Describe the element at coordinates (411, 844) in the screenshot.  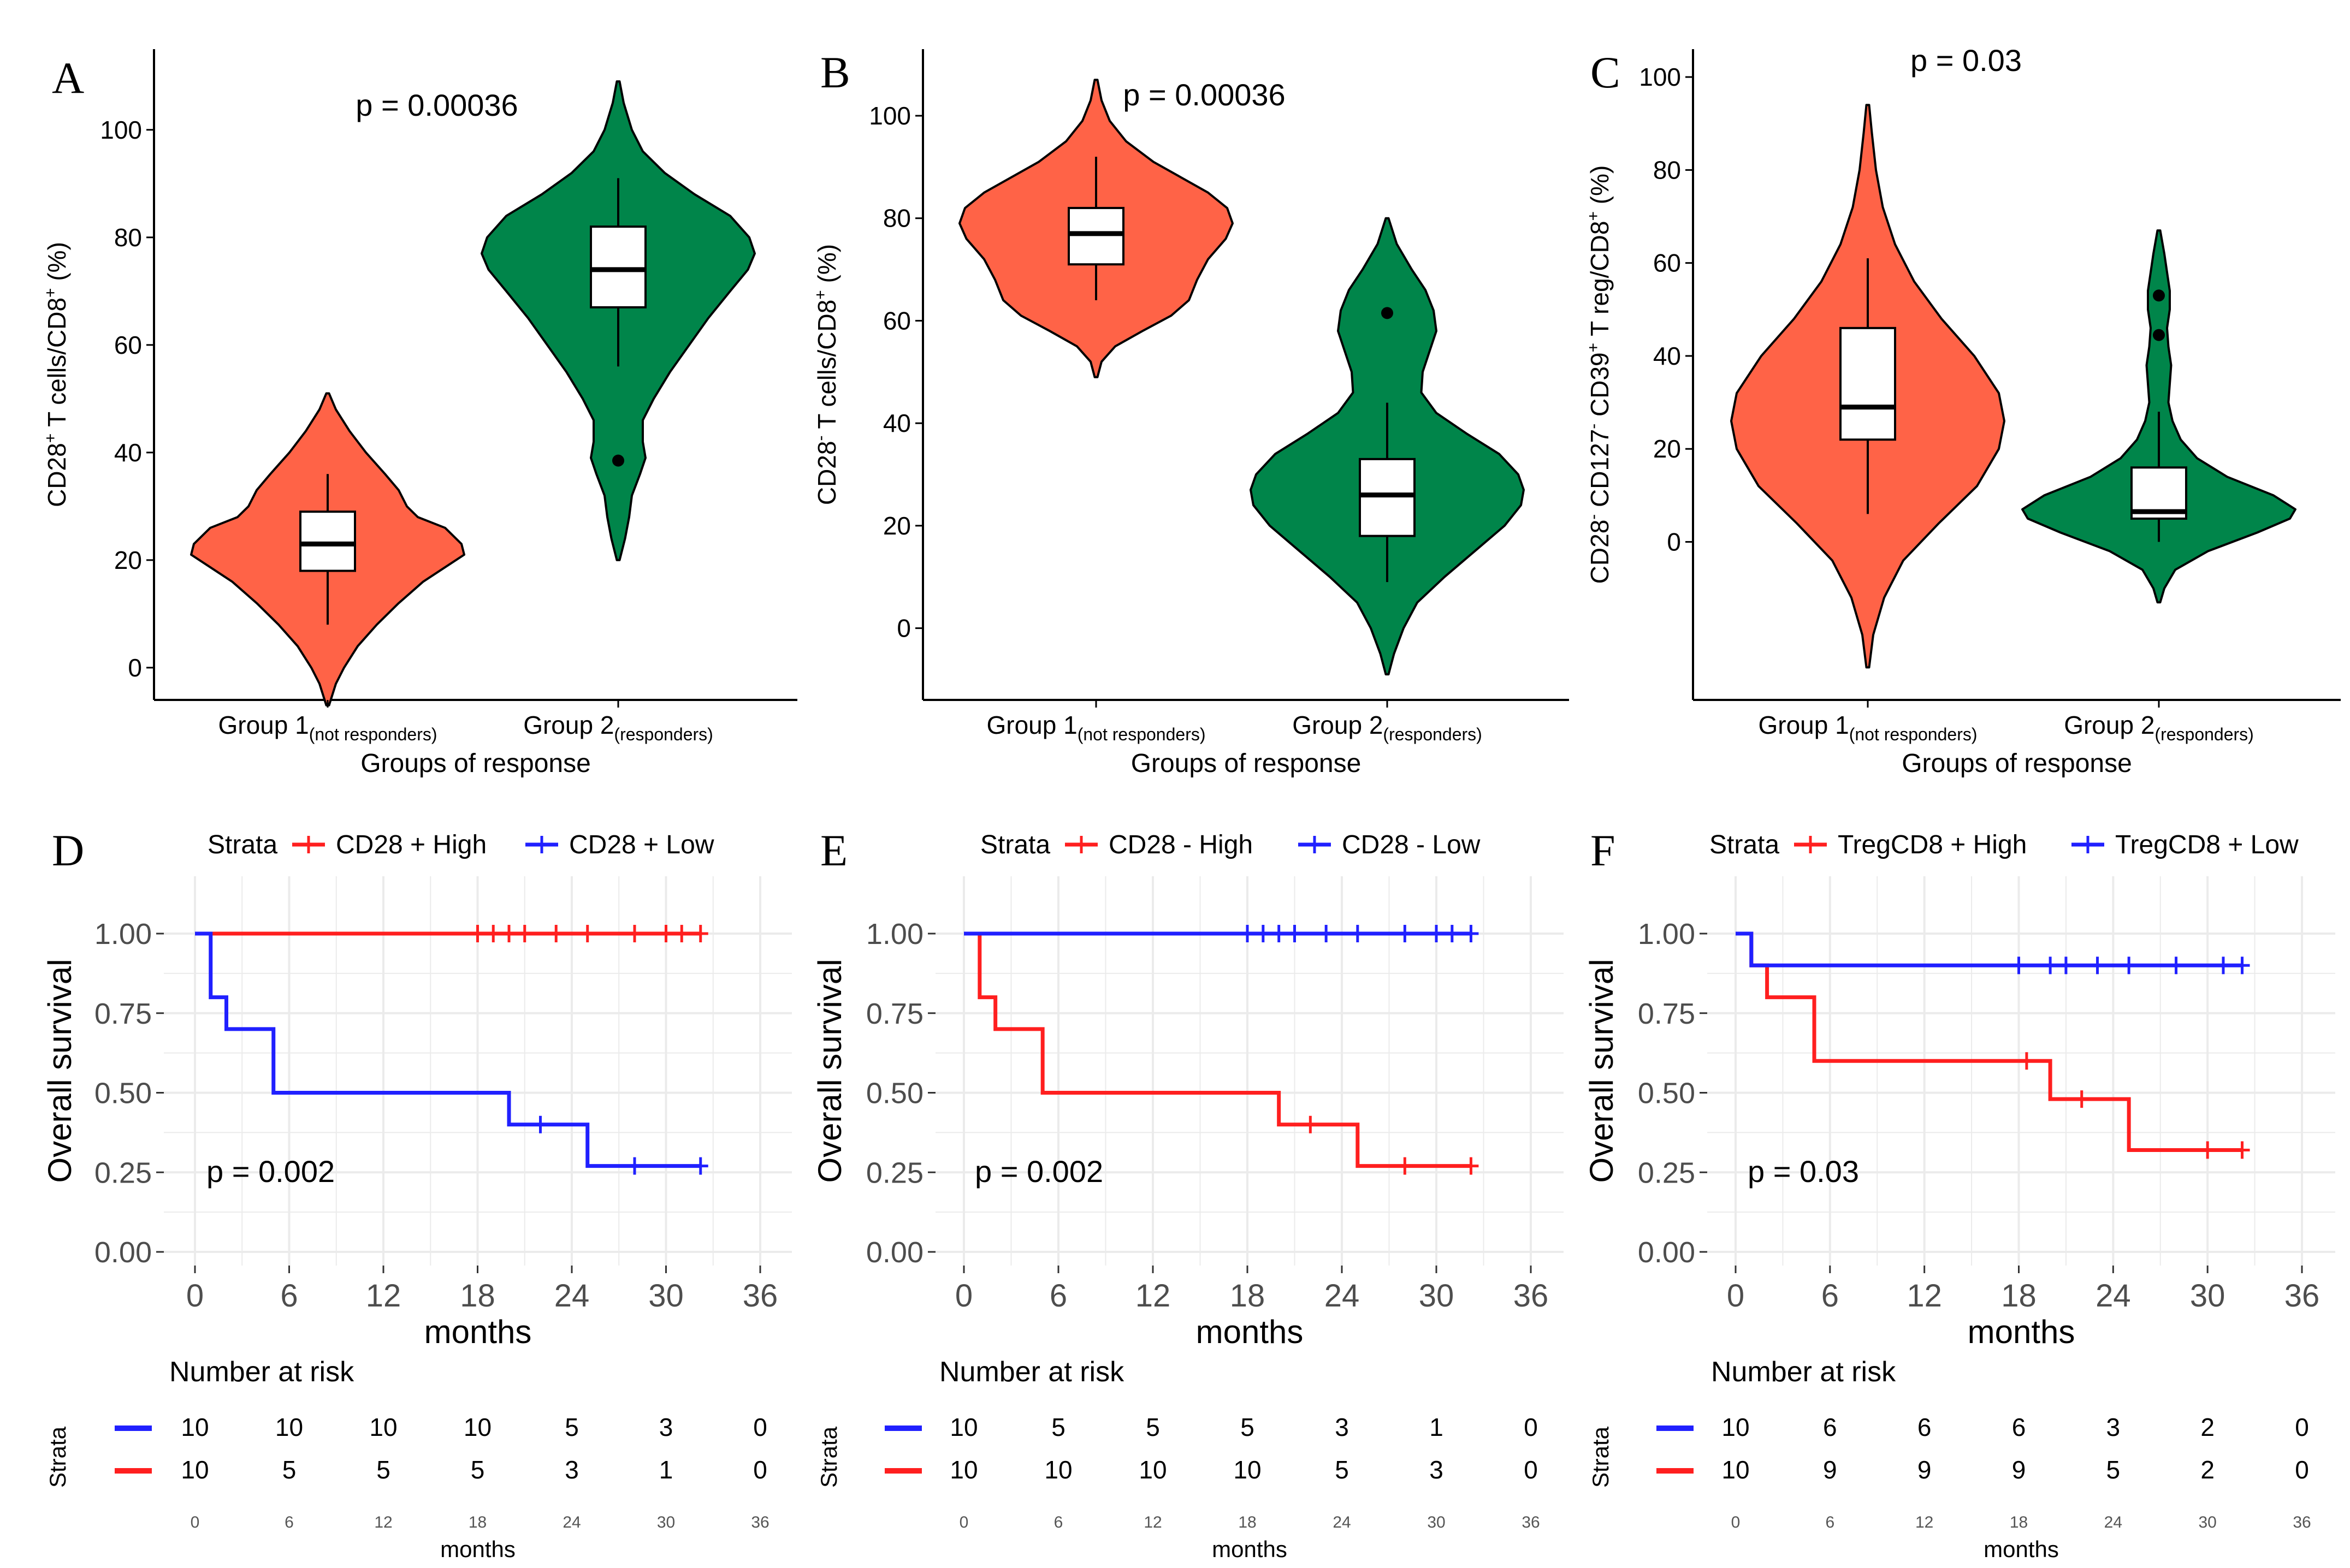
I see `legend-entry: CD28 + High` at that location.